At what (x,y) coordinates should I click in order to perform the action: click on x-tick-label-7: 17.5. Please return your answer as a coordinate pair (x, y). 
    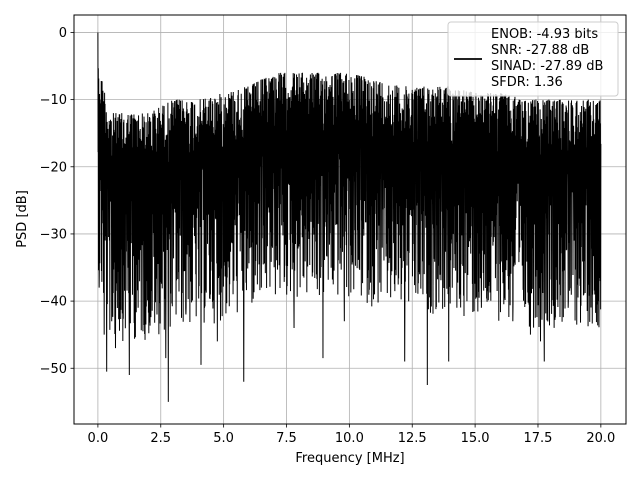
    Looking at the image, I should click on (538, 438).